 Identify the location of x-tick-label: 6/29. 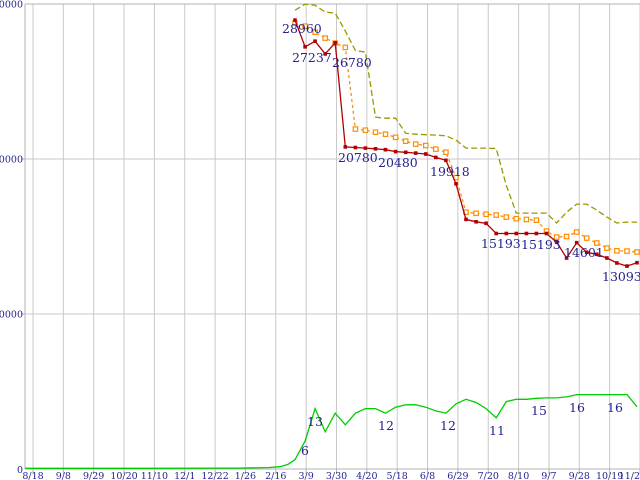
(457, 475).